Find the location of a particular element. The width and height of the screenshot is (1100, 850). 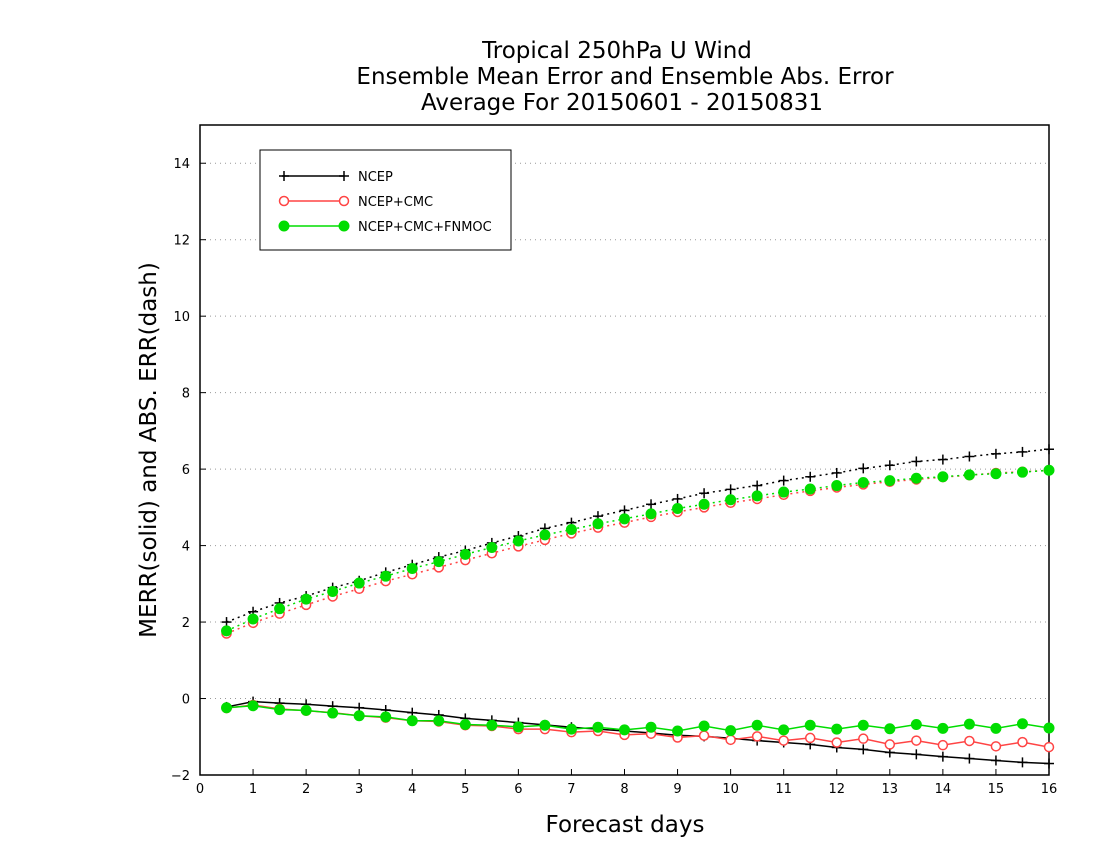

y-tick-label: 4 is located at coordinates (186, 547).